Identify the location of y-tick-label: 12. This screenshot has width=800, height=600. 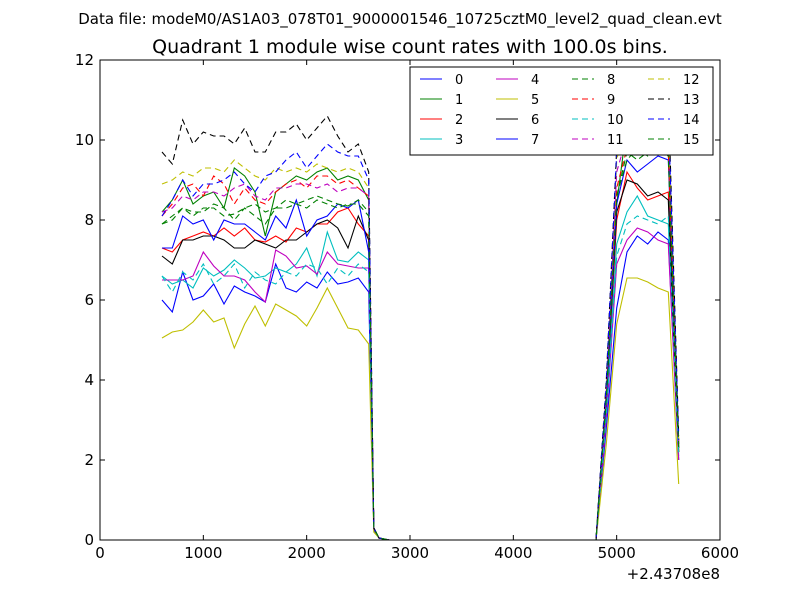
(84, 60).